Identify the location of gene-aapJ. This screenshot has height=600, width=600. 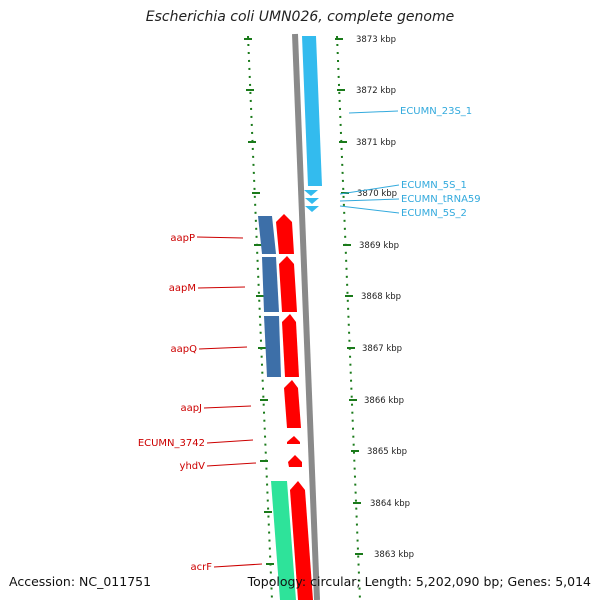
(292, 404).